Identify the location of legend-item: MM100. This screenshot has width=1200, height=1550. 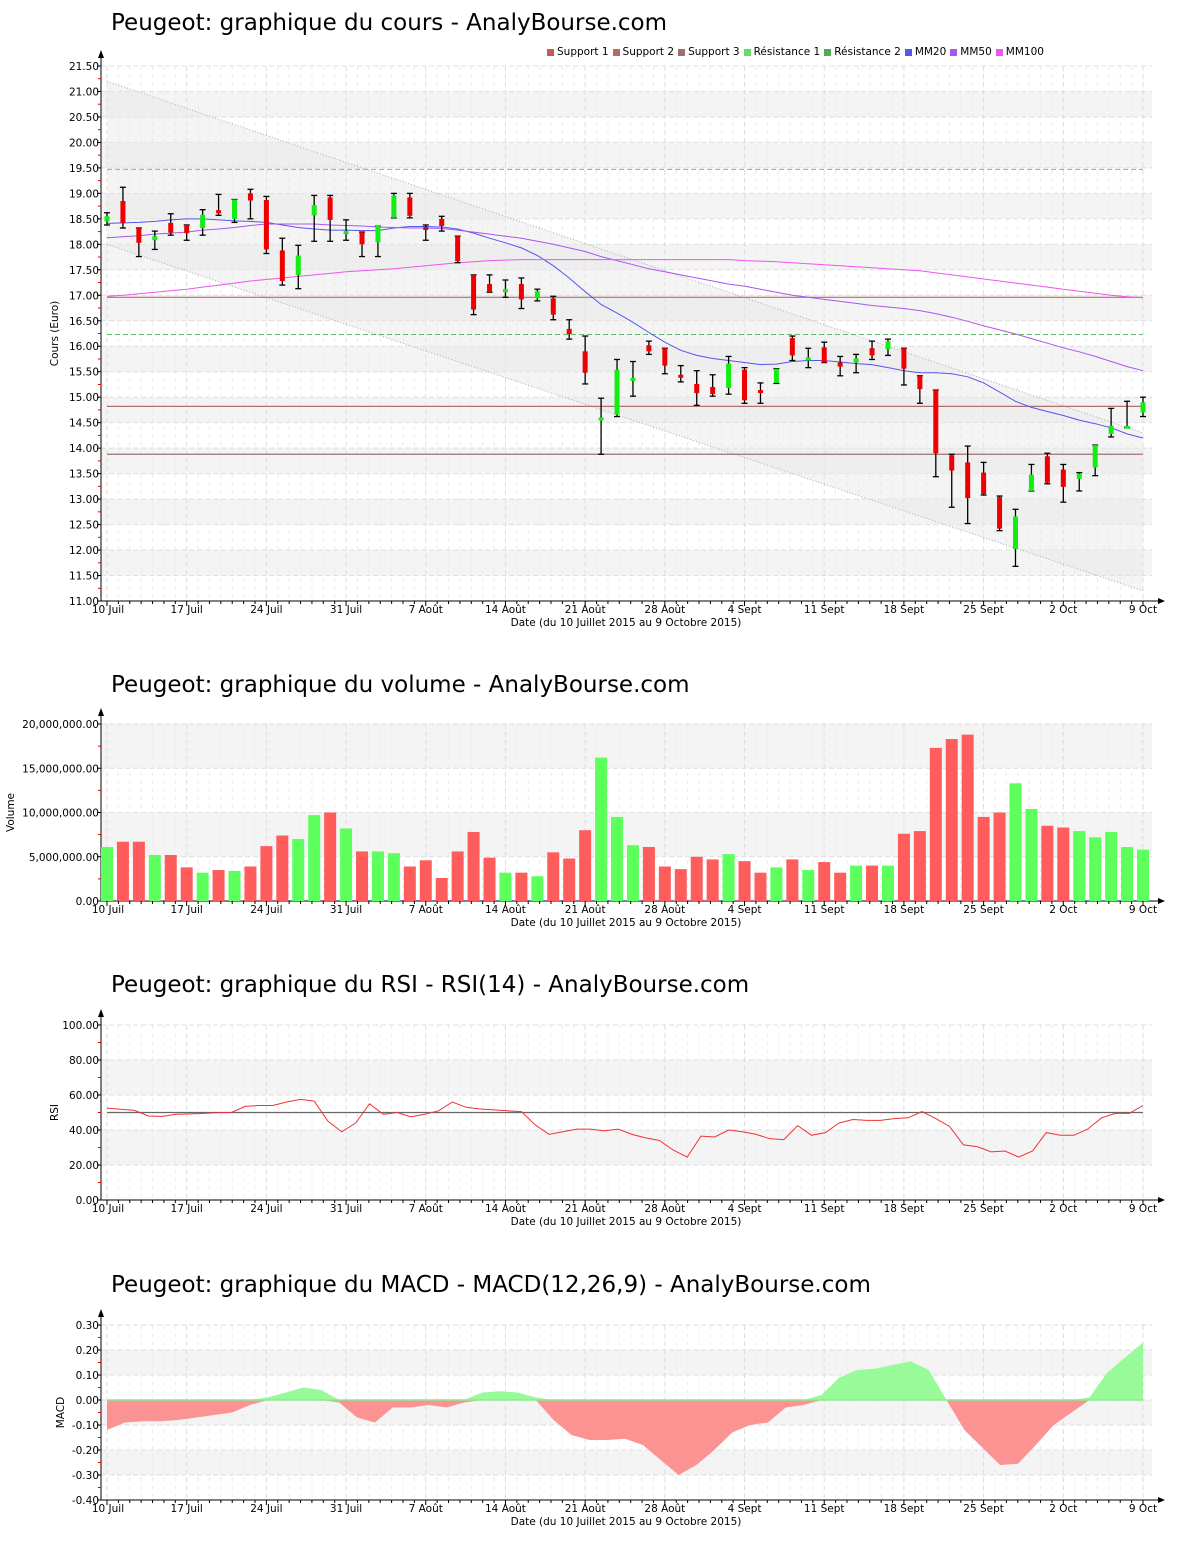
(1019, 52).